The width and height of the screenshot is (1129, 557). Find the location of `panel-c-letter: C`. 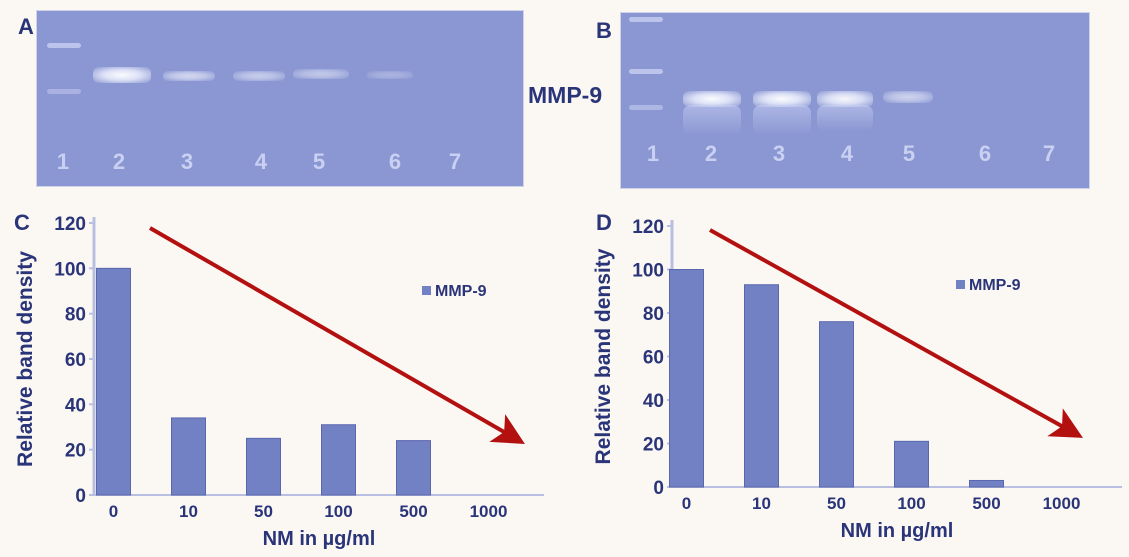

panel-c-letter: C is located at coordinates (22, 222).